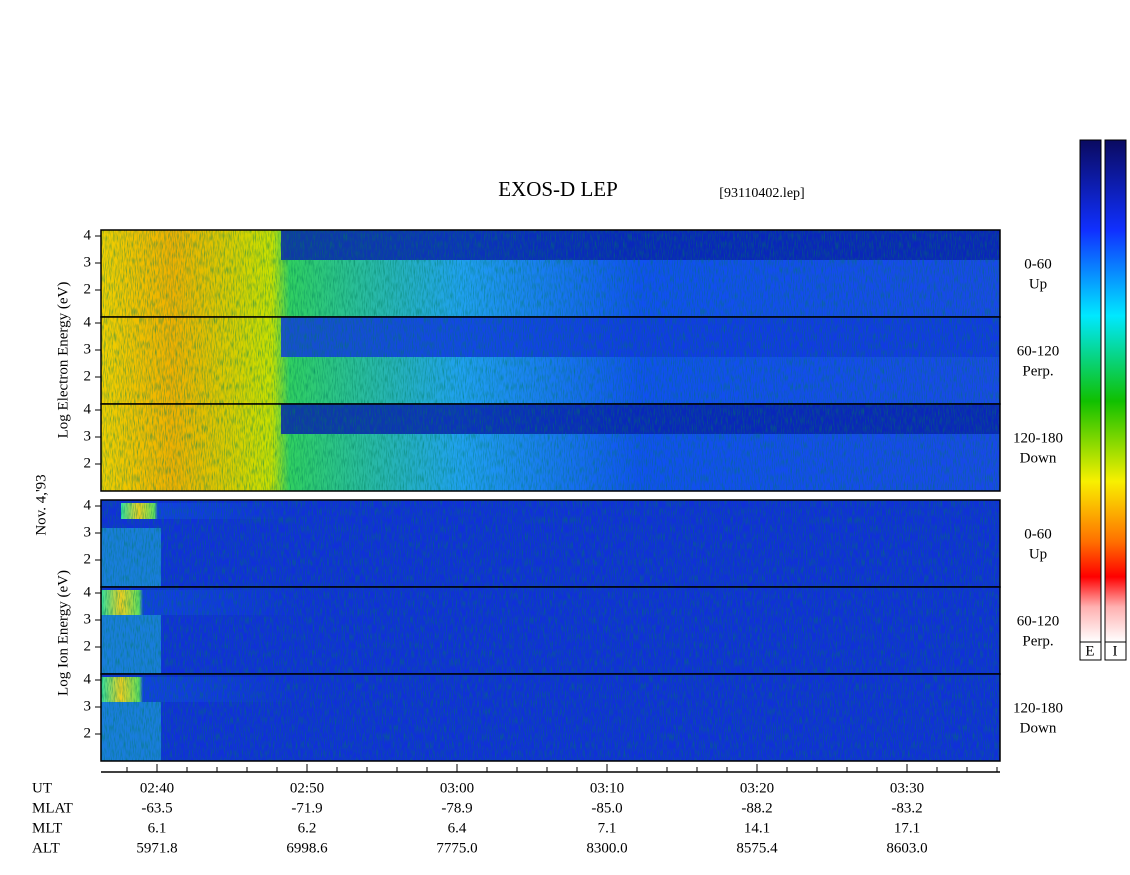 The width and height of the screenshot is (1130, 875). I want to click on table-cell: -78.9, so click(456, 808).